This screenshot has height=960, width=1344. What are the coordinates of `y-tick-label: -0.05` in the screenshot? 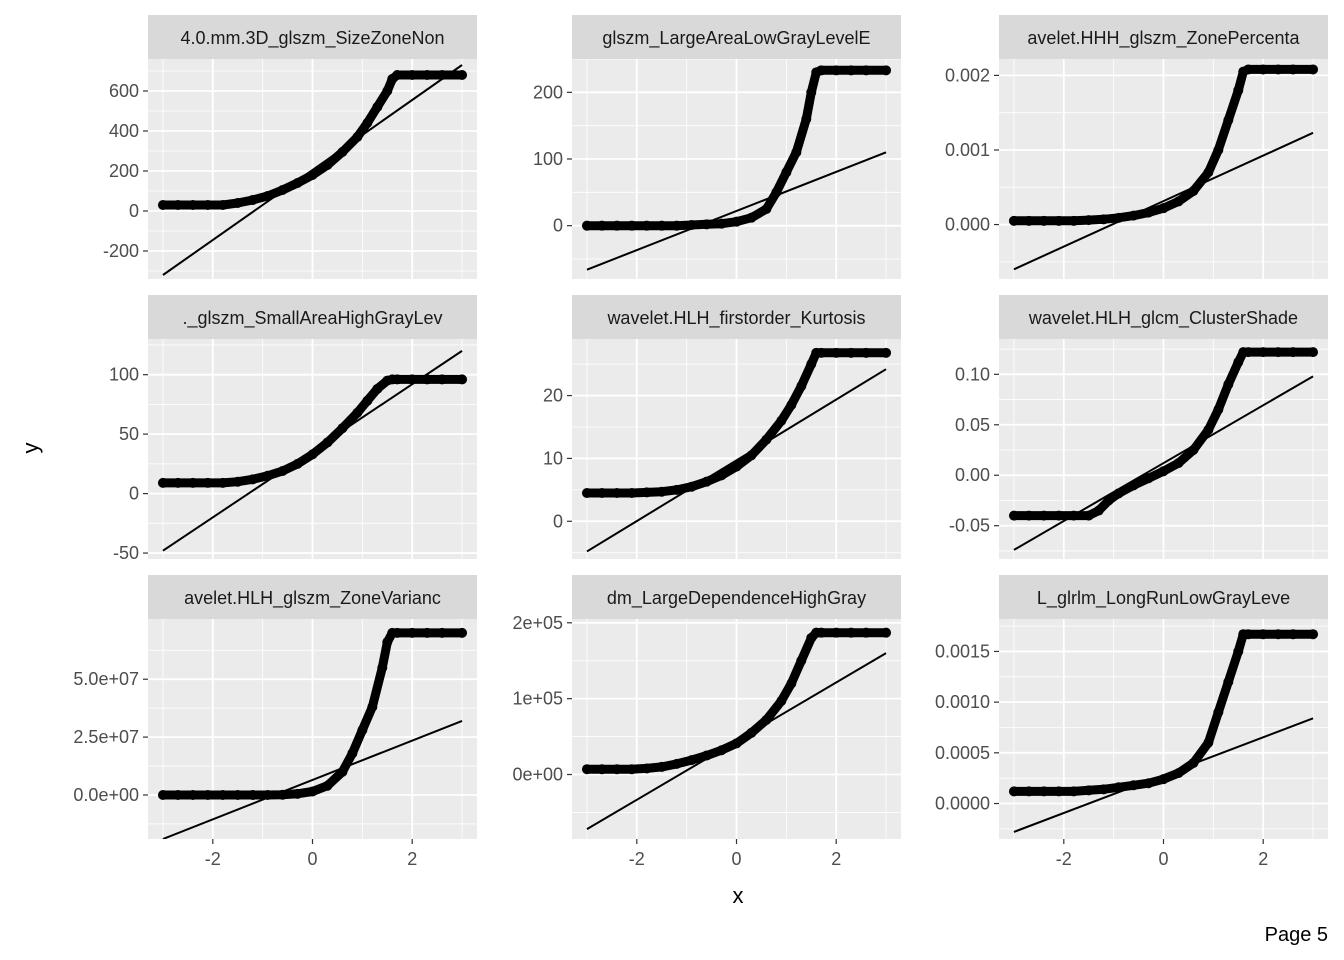 It's located at (969, 526).